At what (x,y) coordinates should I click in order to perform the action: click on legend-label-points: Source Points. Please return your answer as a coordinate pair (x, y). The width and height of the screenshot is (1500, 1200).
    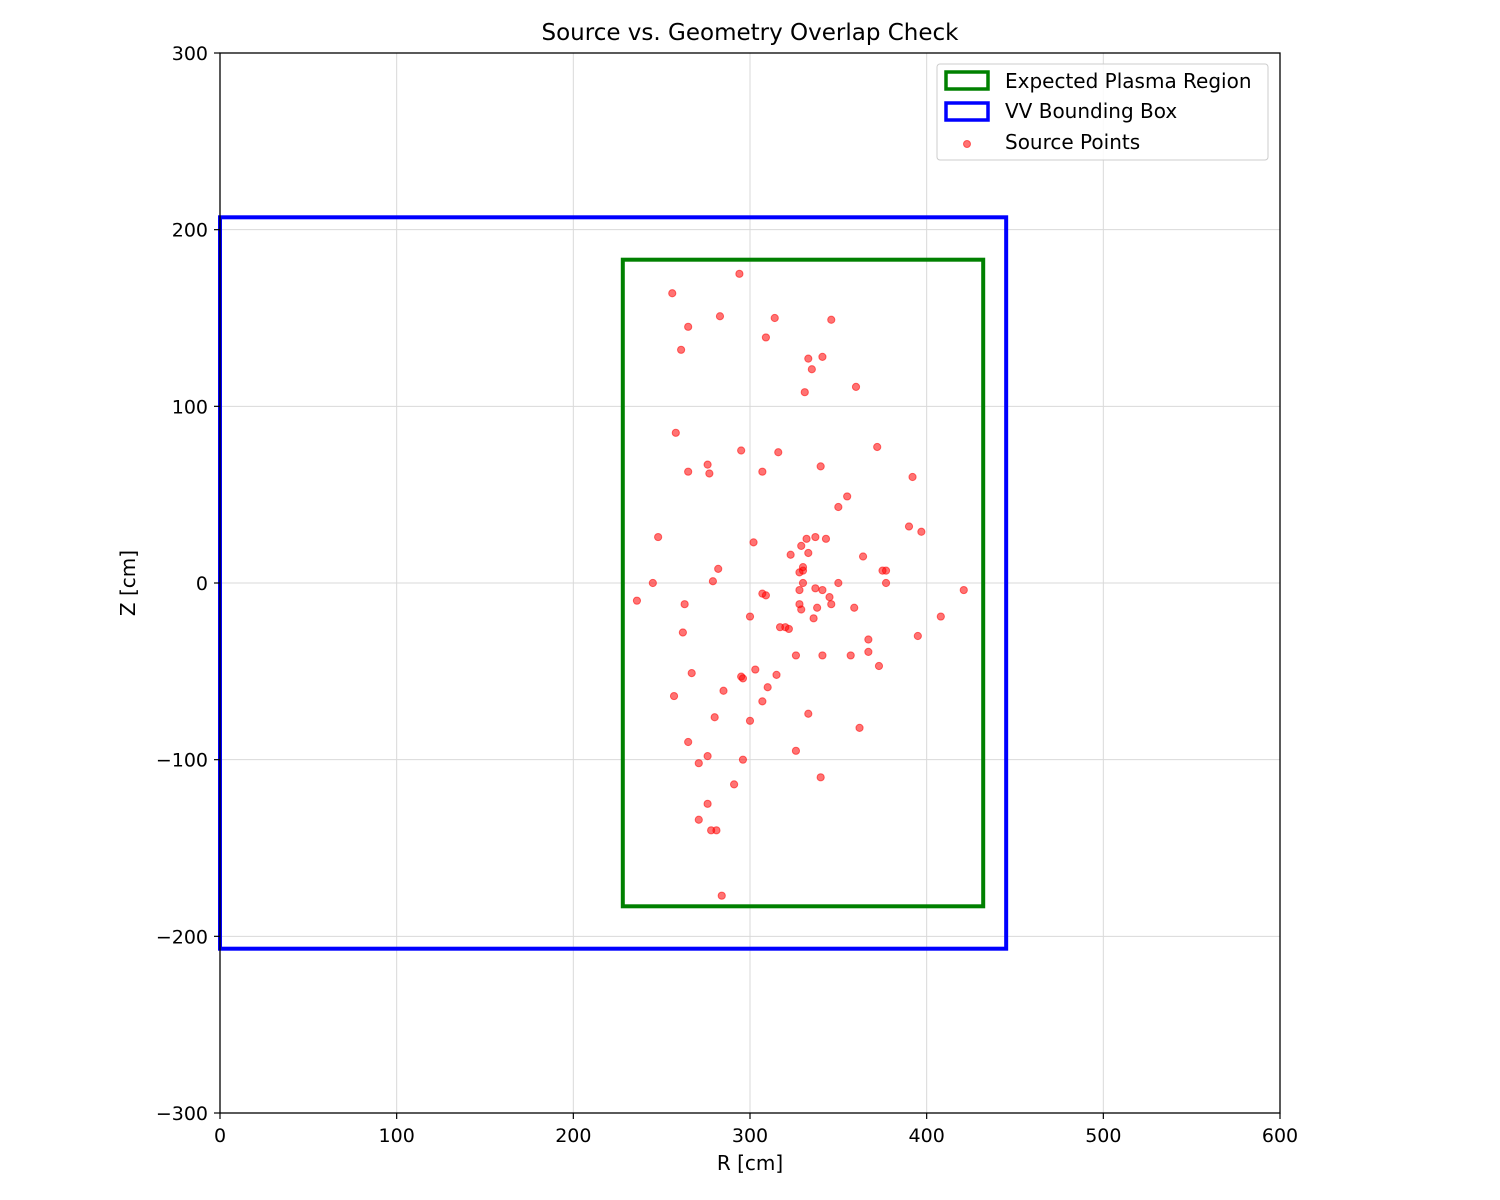
    Looking at the image, I should click on (1072, 142).